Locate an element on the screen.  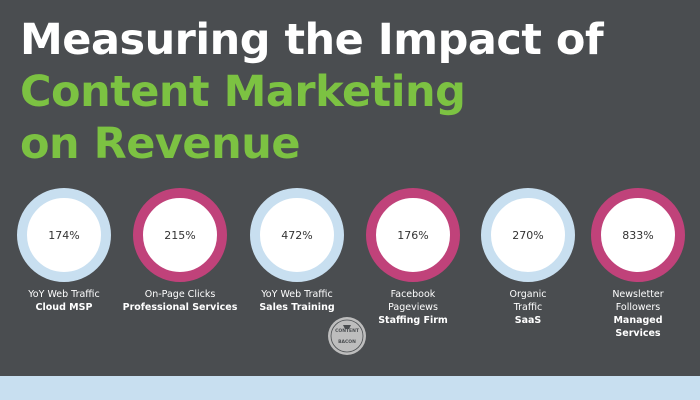
stat-metric-line-2: Pageviews is located at coordinates (413, 307).